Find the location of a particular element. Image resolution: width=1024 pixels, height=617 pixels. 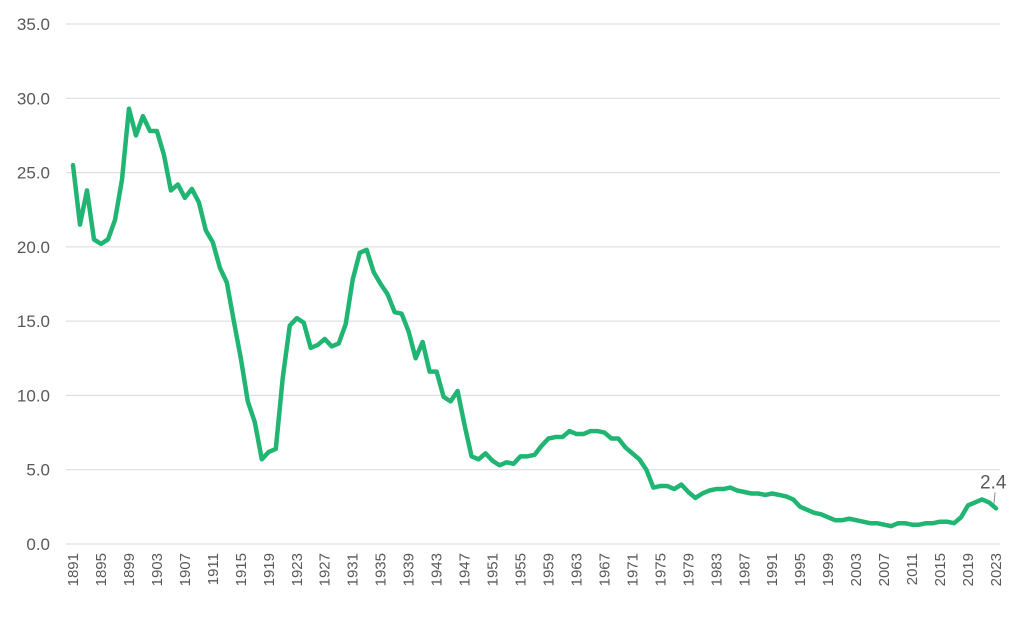

x-tick-label: 1951 is located at coordinates (493, 569).